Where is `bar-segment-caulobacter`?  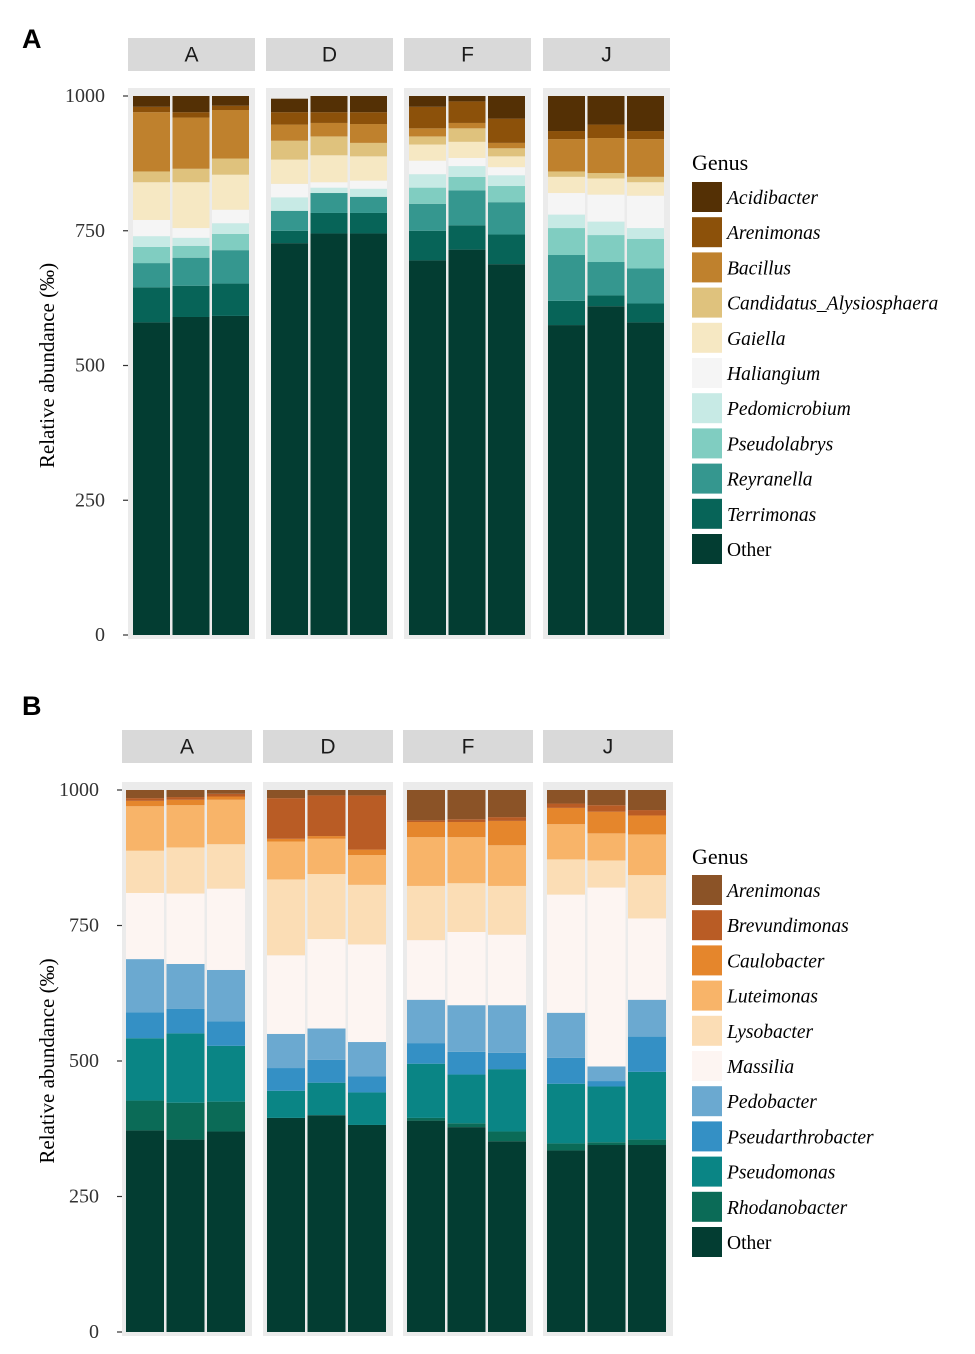 bar-segment-caulobacter is located at coordinates (145, 803).